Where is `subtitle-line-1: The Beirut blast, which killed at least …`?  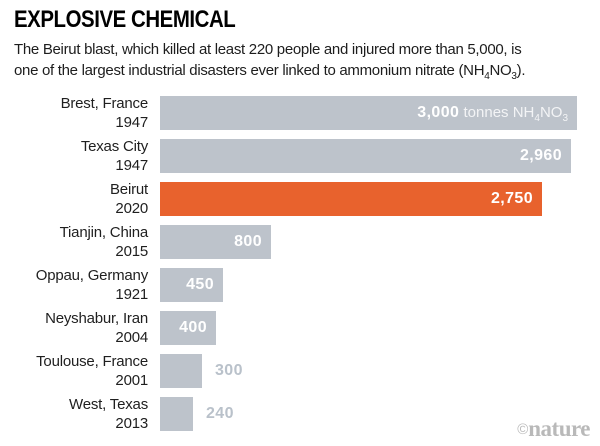
subtitle-line-1: The Beirut blast, which killed at least … is located at coordinates (268, 49).